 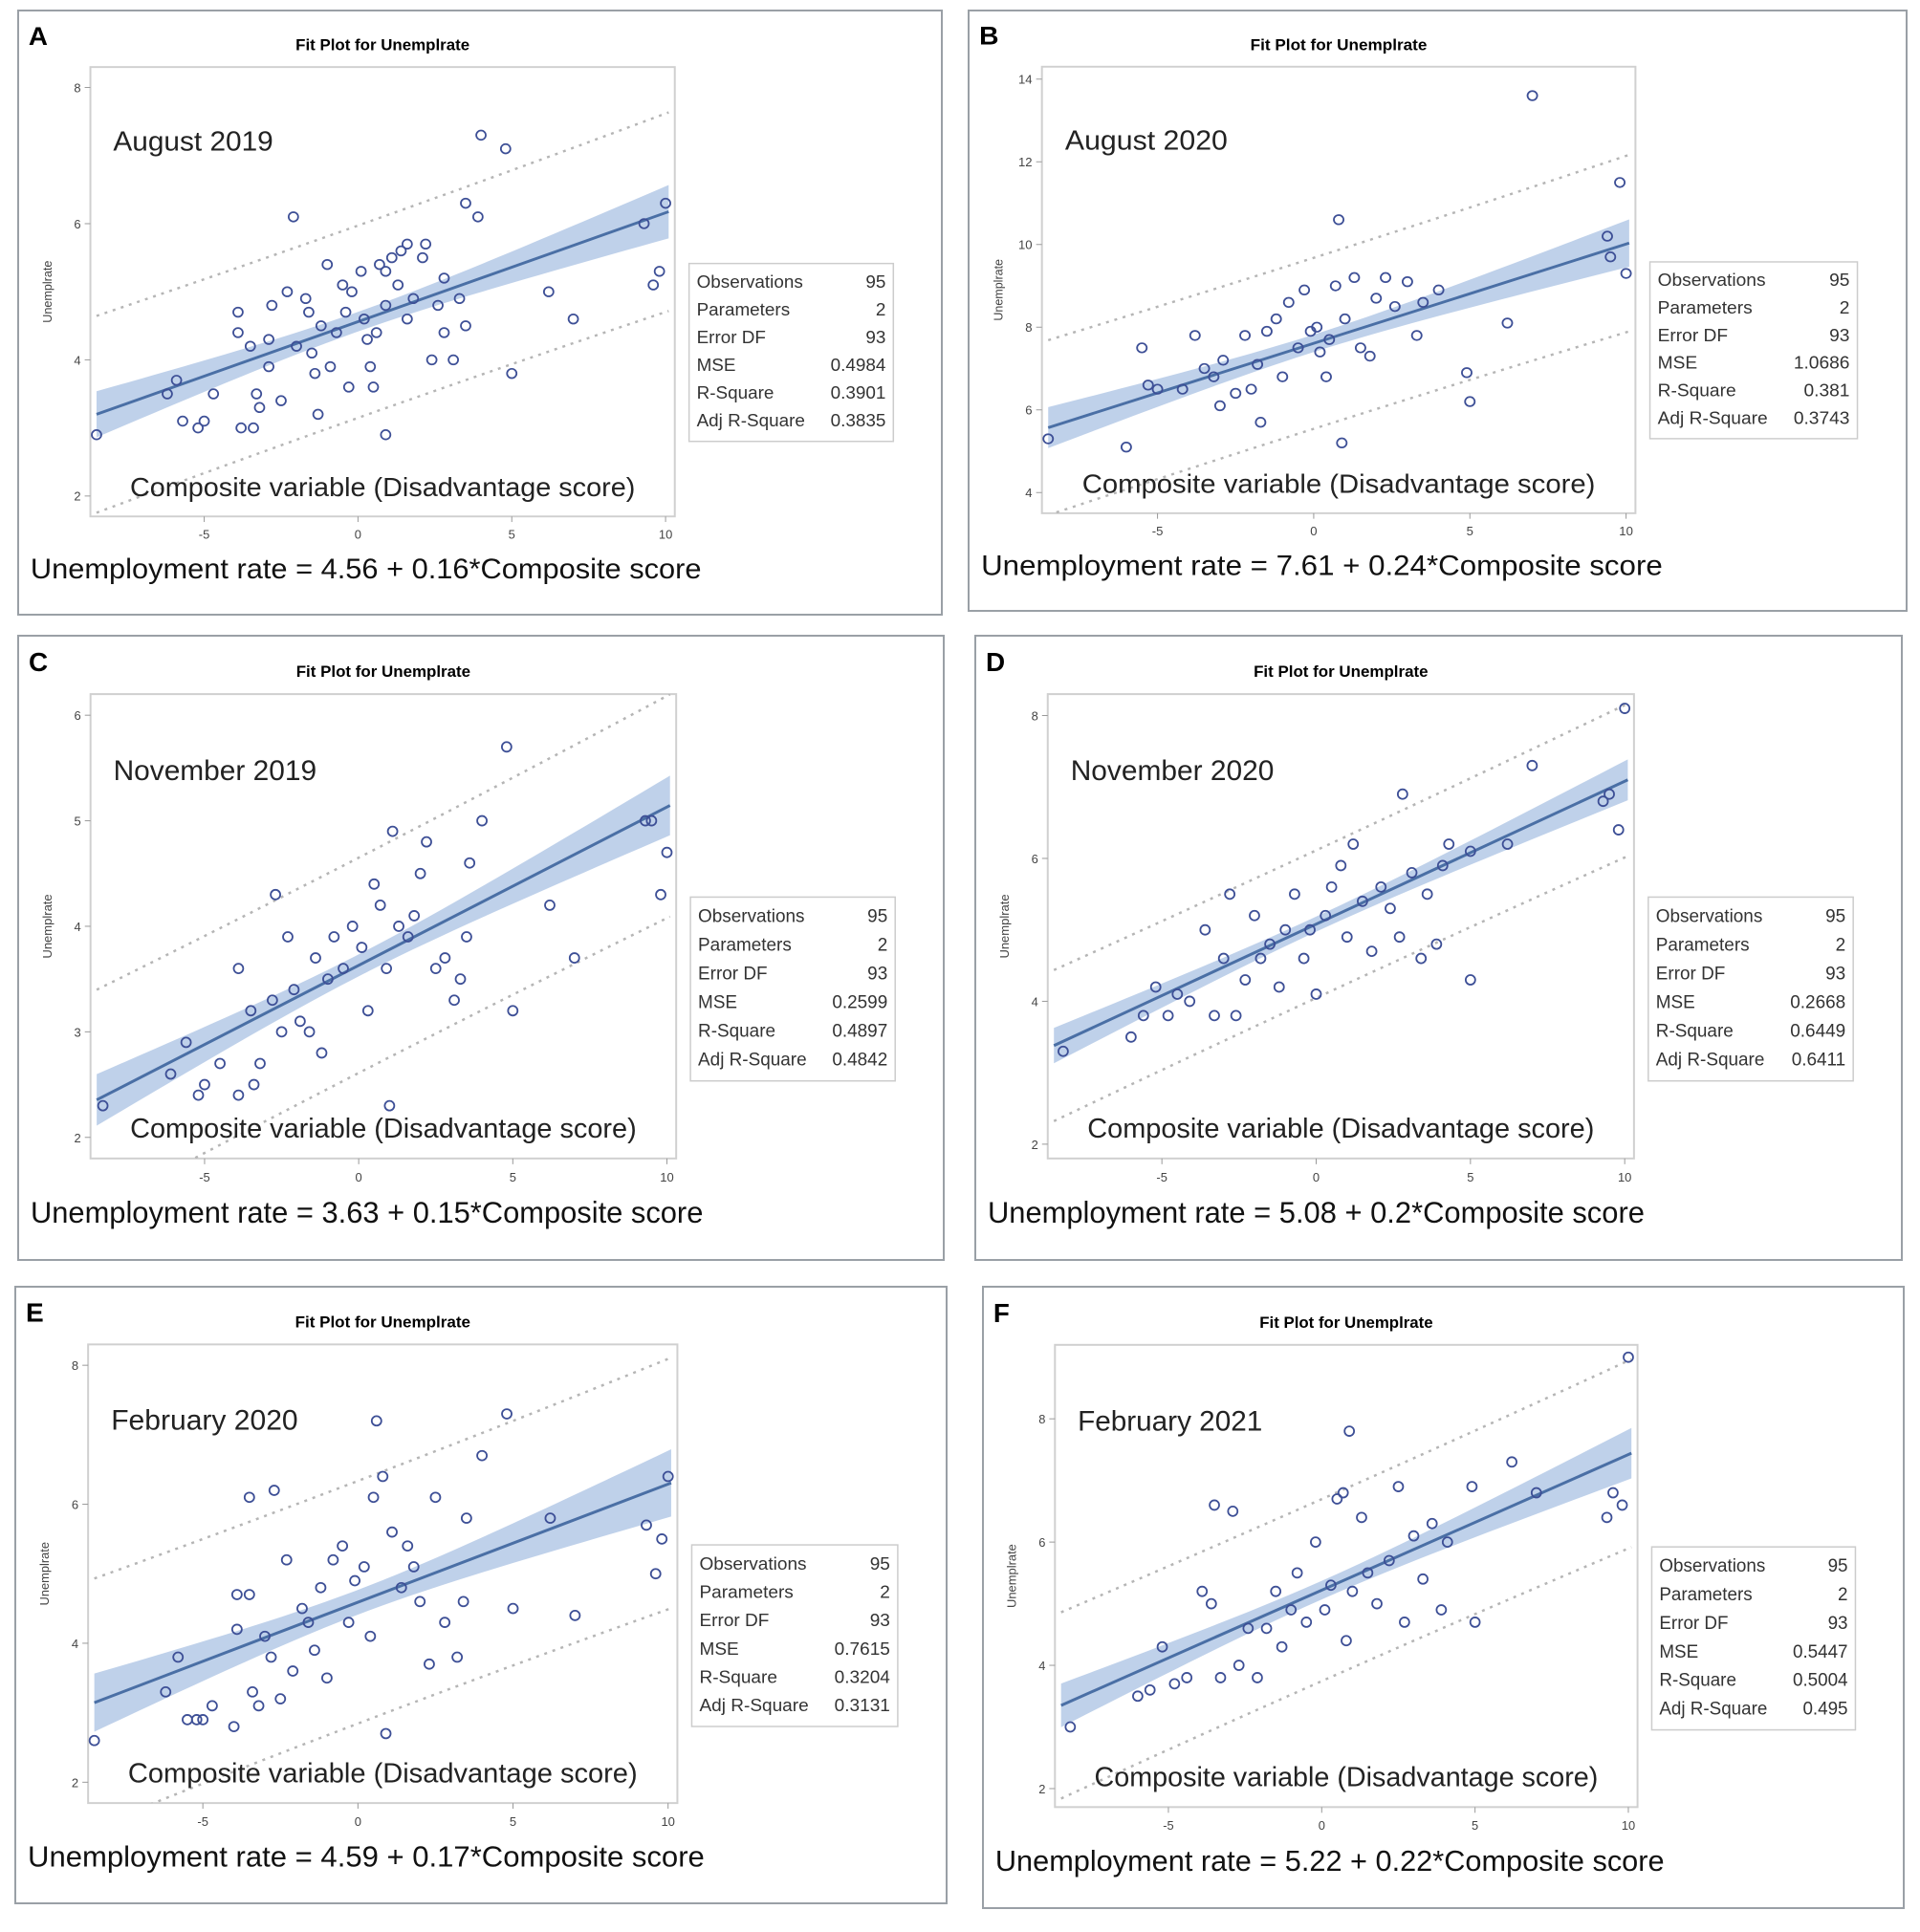 I want to click on stat-value: 0.6411, so click(x=1819, y=1061).